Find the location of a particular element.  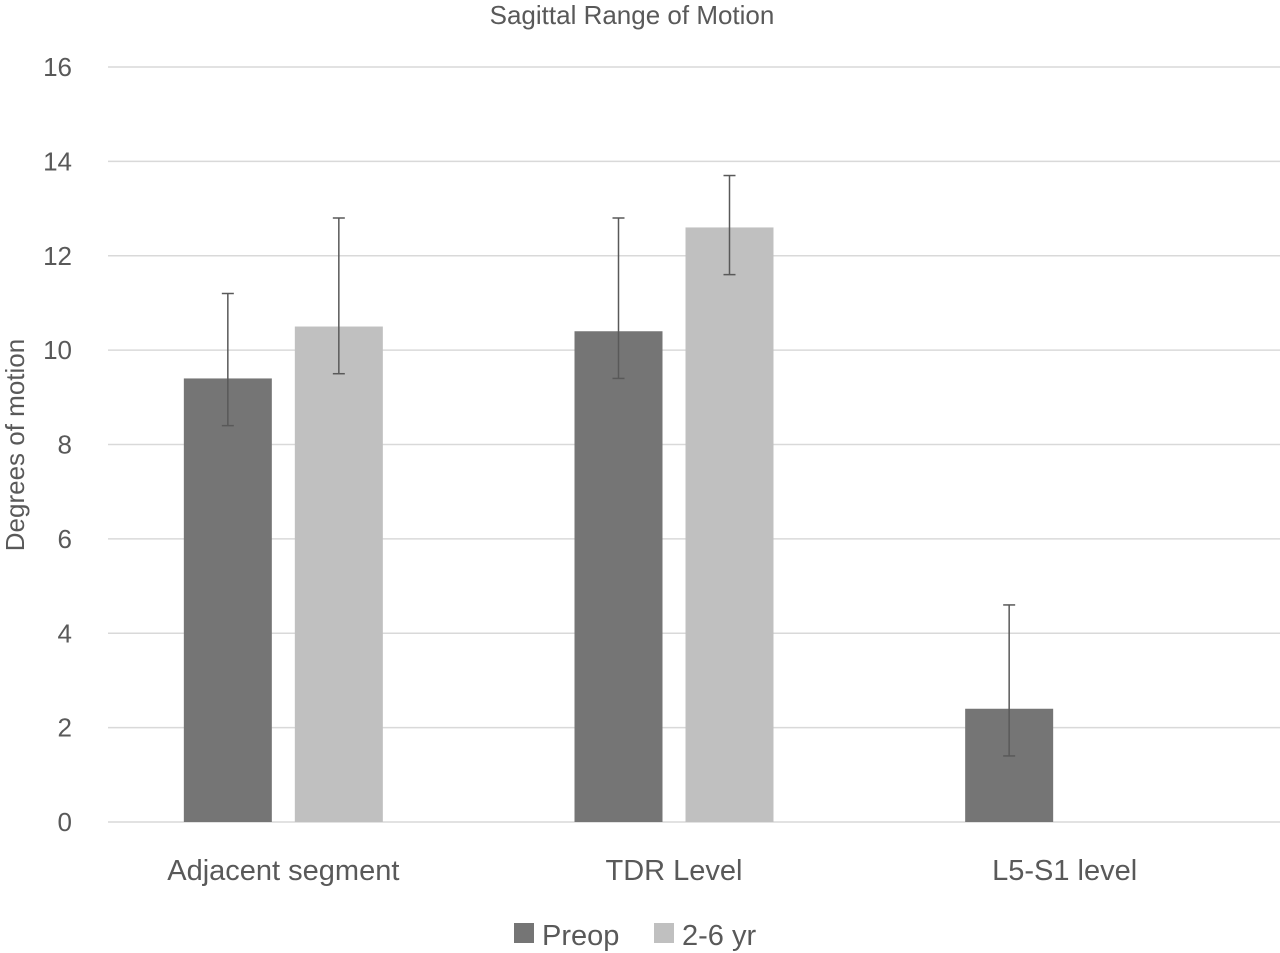

y-tick-label: 8 is located at coordinates (65, 445).